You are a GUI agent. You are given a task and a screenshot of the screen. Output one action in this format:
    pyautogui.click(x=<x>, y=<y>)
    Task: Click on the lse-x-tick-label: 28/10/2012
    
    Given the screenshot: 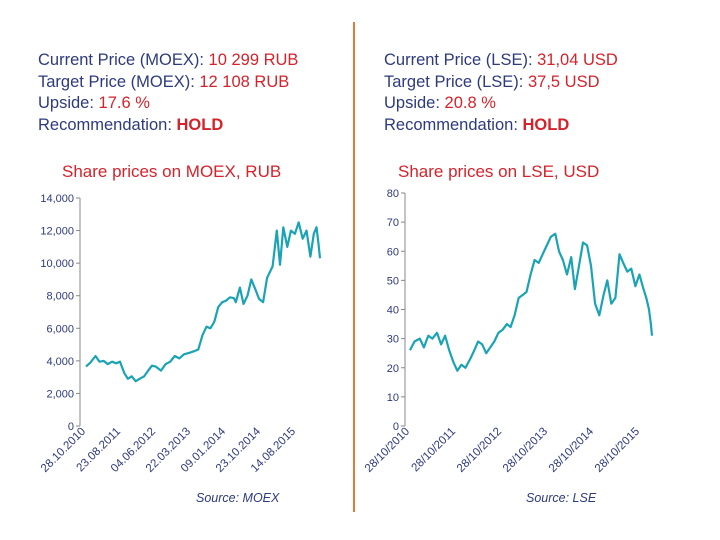 What is the action you would take?
    pyautogui.click(x=479, y=450)
    